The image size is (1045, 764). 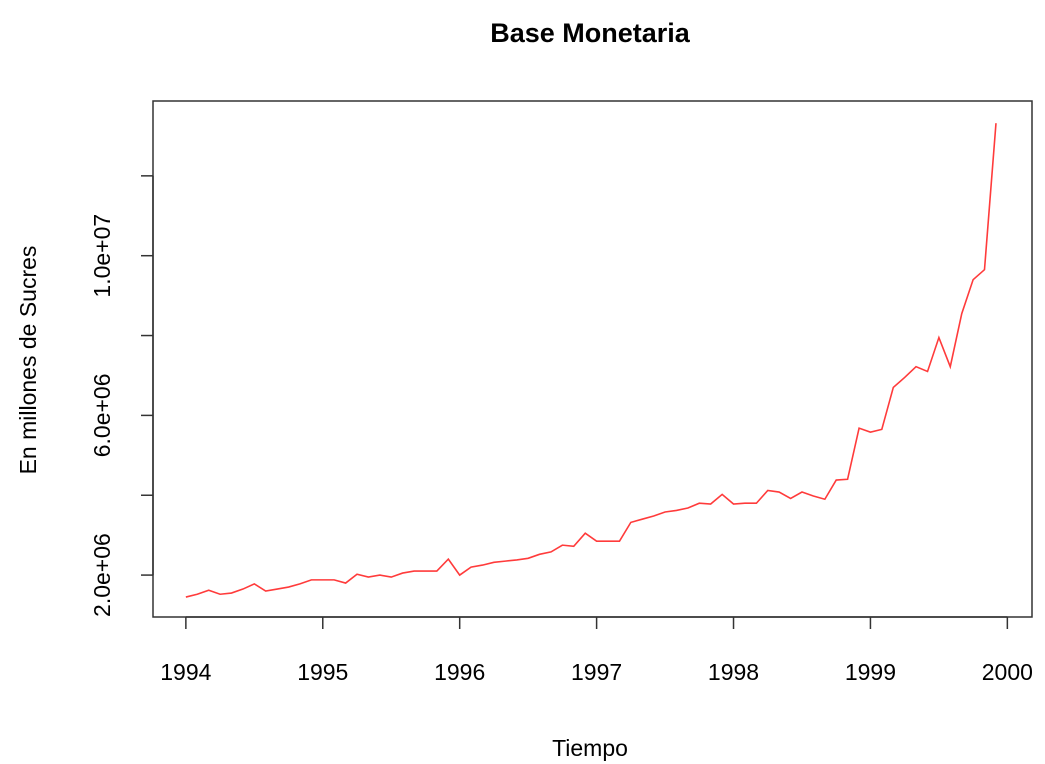 What do you see at coordinates (733, 672) in the screenshot?
I see `x-tick-label: 1998` at bounding box center [733, 672].